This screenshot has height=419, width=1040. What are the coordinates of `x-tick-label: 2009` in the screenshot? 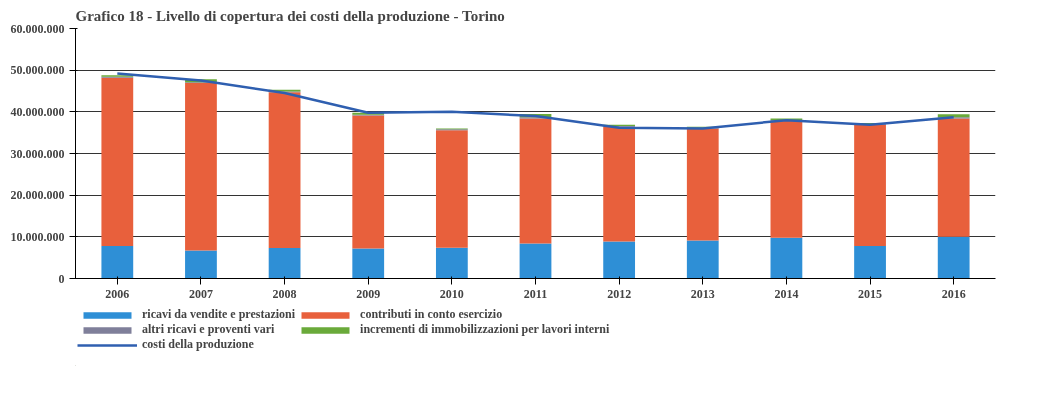 It's located at (368, 293).